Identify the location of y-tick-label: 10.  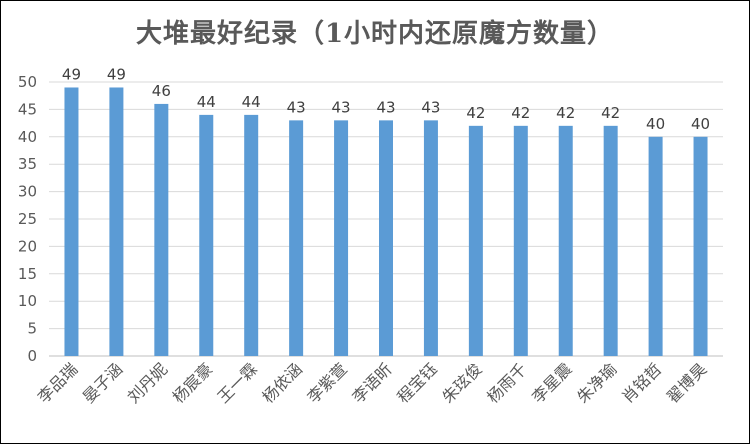
(27, 301).